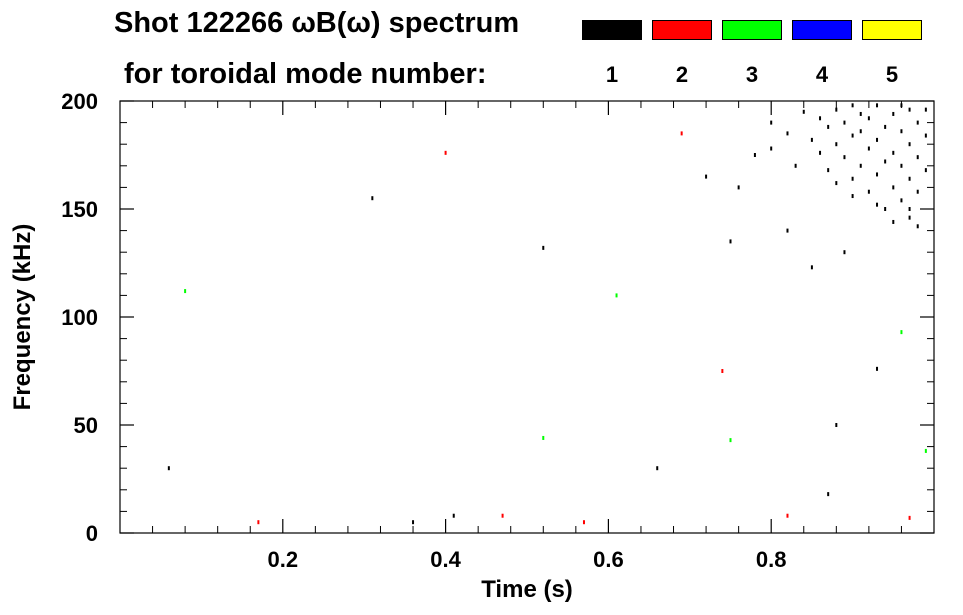 This screenshot has height=615, width=963. Describe the element at coordinates (92, 533) in the screenshot. I see `y-tick-label: 0` at that location.